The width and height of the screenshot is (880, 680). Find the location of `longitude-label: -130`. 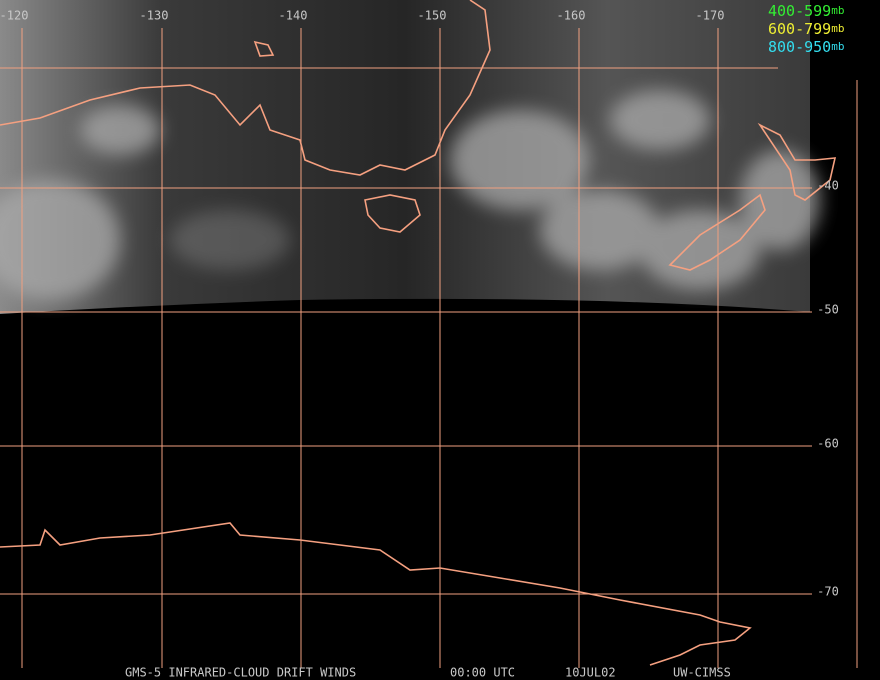

longitude-label: -130 is located at coordinates (154, 16).